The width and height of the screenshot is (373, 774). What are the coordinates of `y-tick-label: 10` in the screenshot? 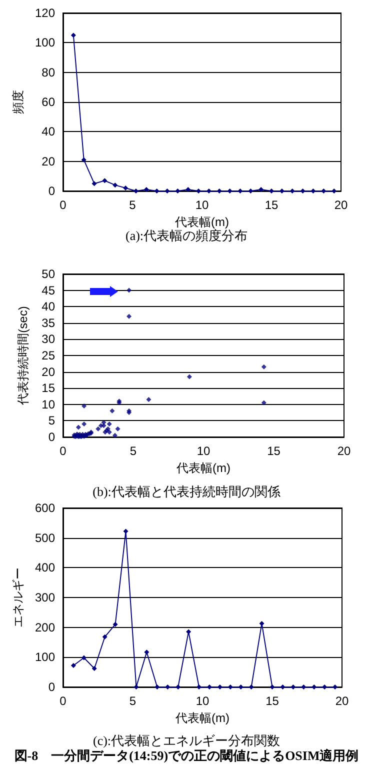 It's located at (49, 404).